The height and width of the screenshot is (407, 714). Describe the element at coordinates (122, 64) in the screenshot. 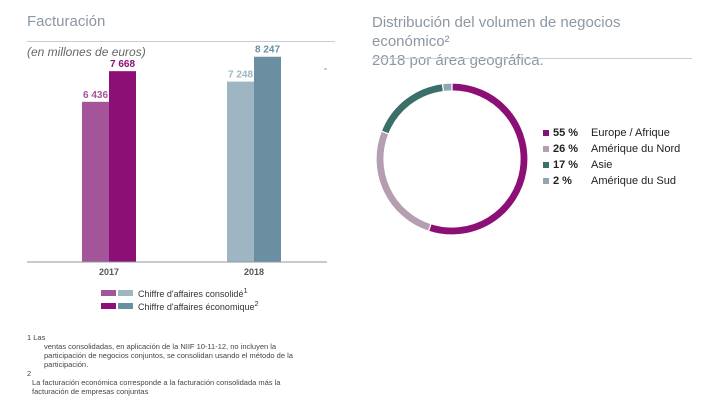

I see `bar-value-label-2017-economic: 7 668` at that location.